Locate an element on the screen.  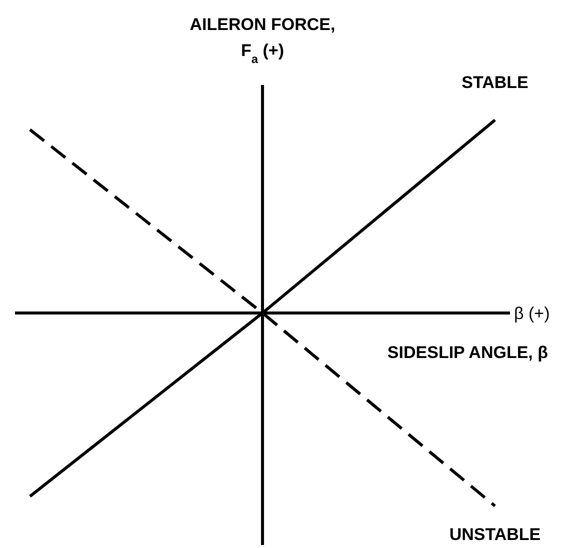
text: β (+) is located at coordinates (532, 313).